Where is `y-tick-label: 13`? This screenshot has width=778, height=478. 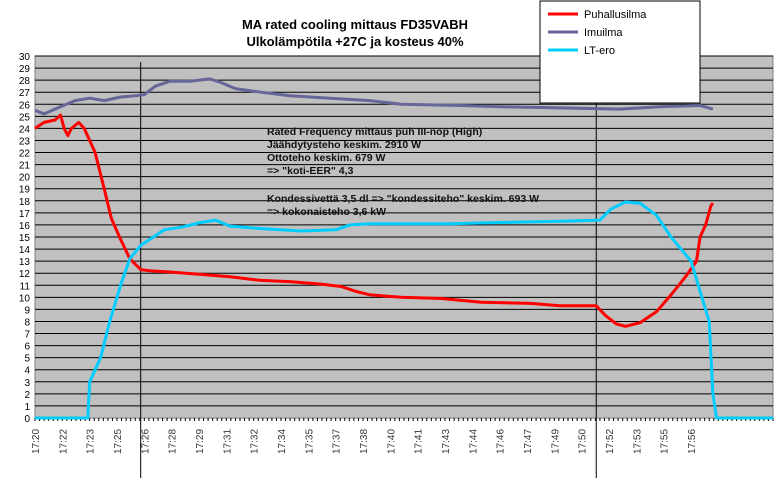
y-tick-label: 13 is located at coordinates (25, 262).